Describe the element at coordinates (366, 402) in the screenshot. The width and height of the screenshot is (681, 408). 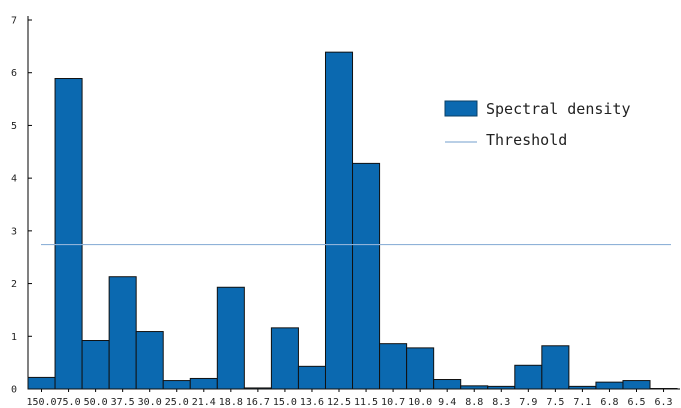
I see `x-tick-label: 11.5` at that location.